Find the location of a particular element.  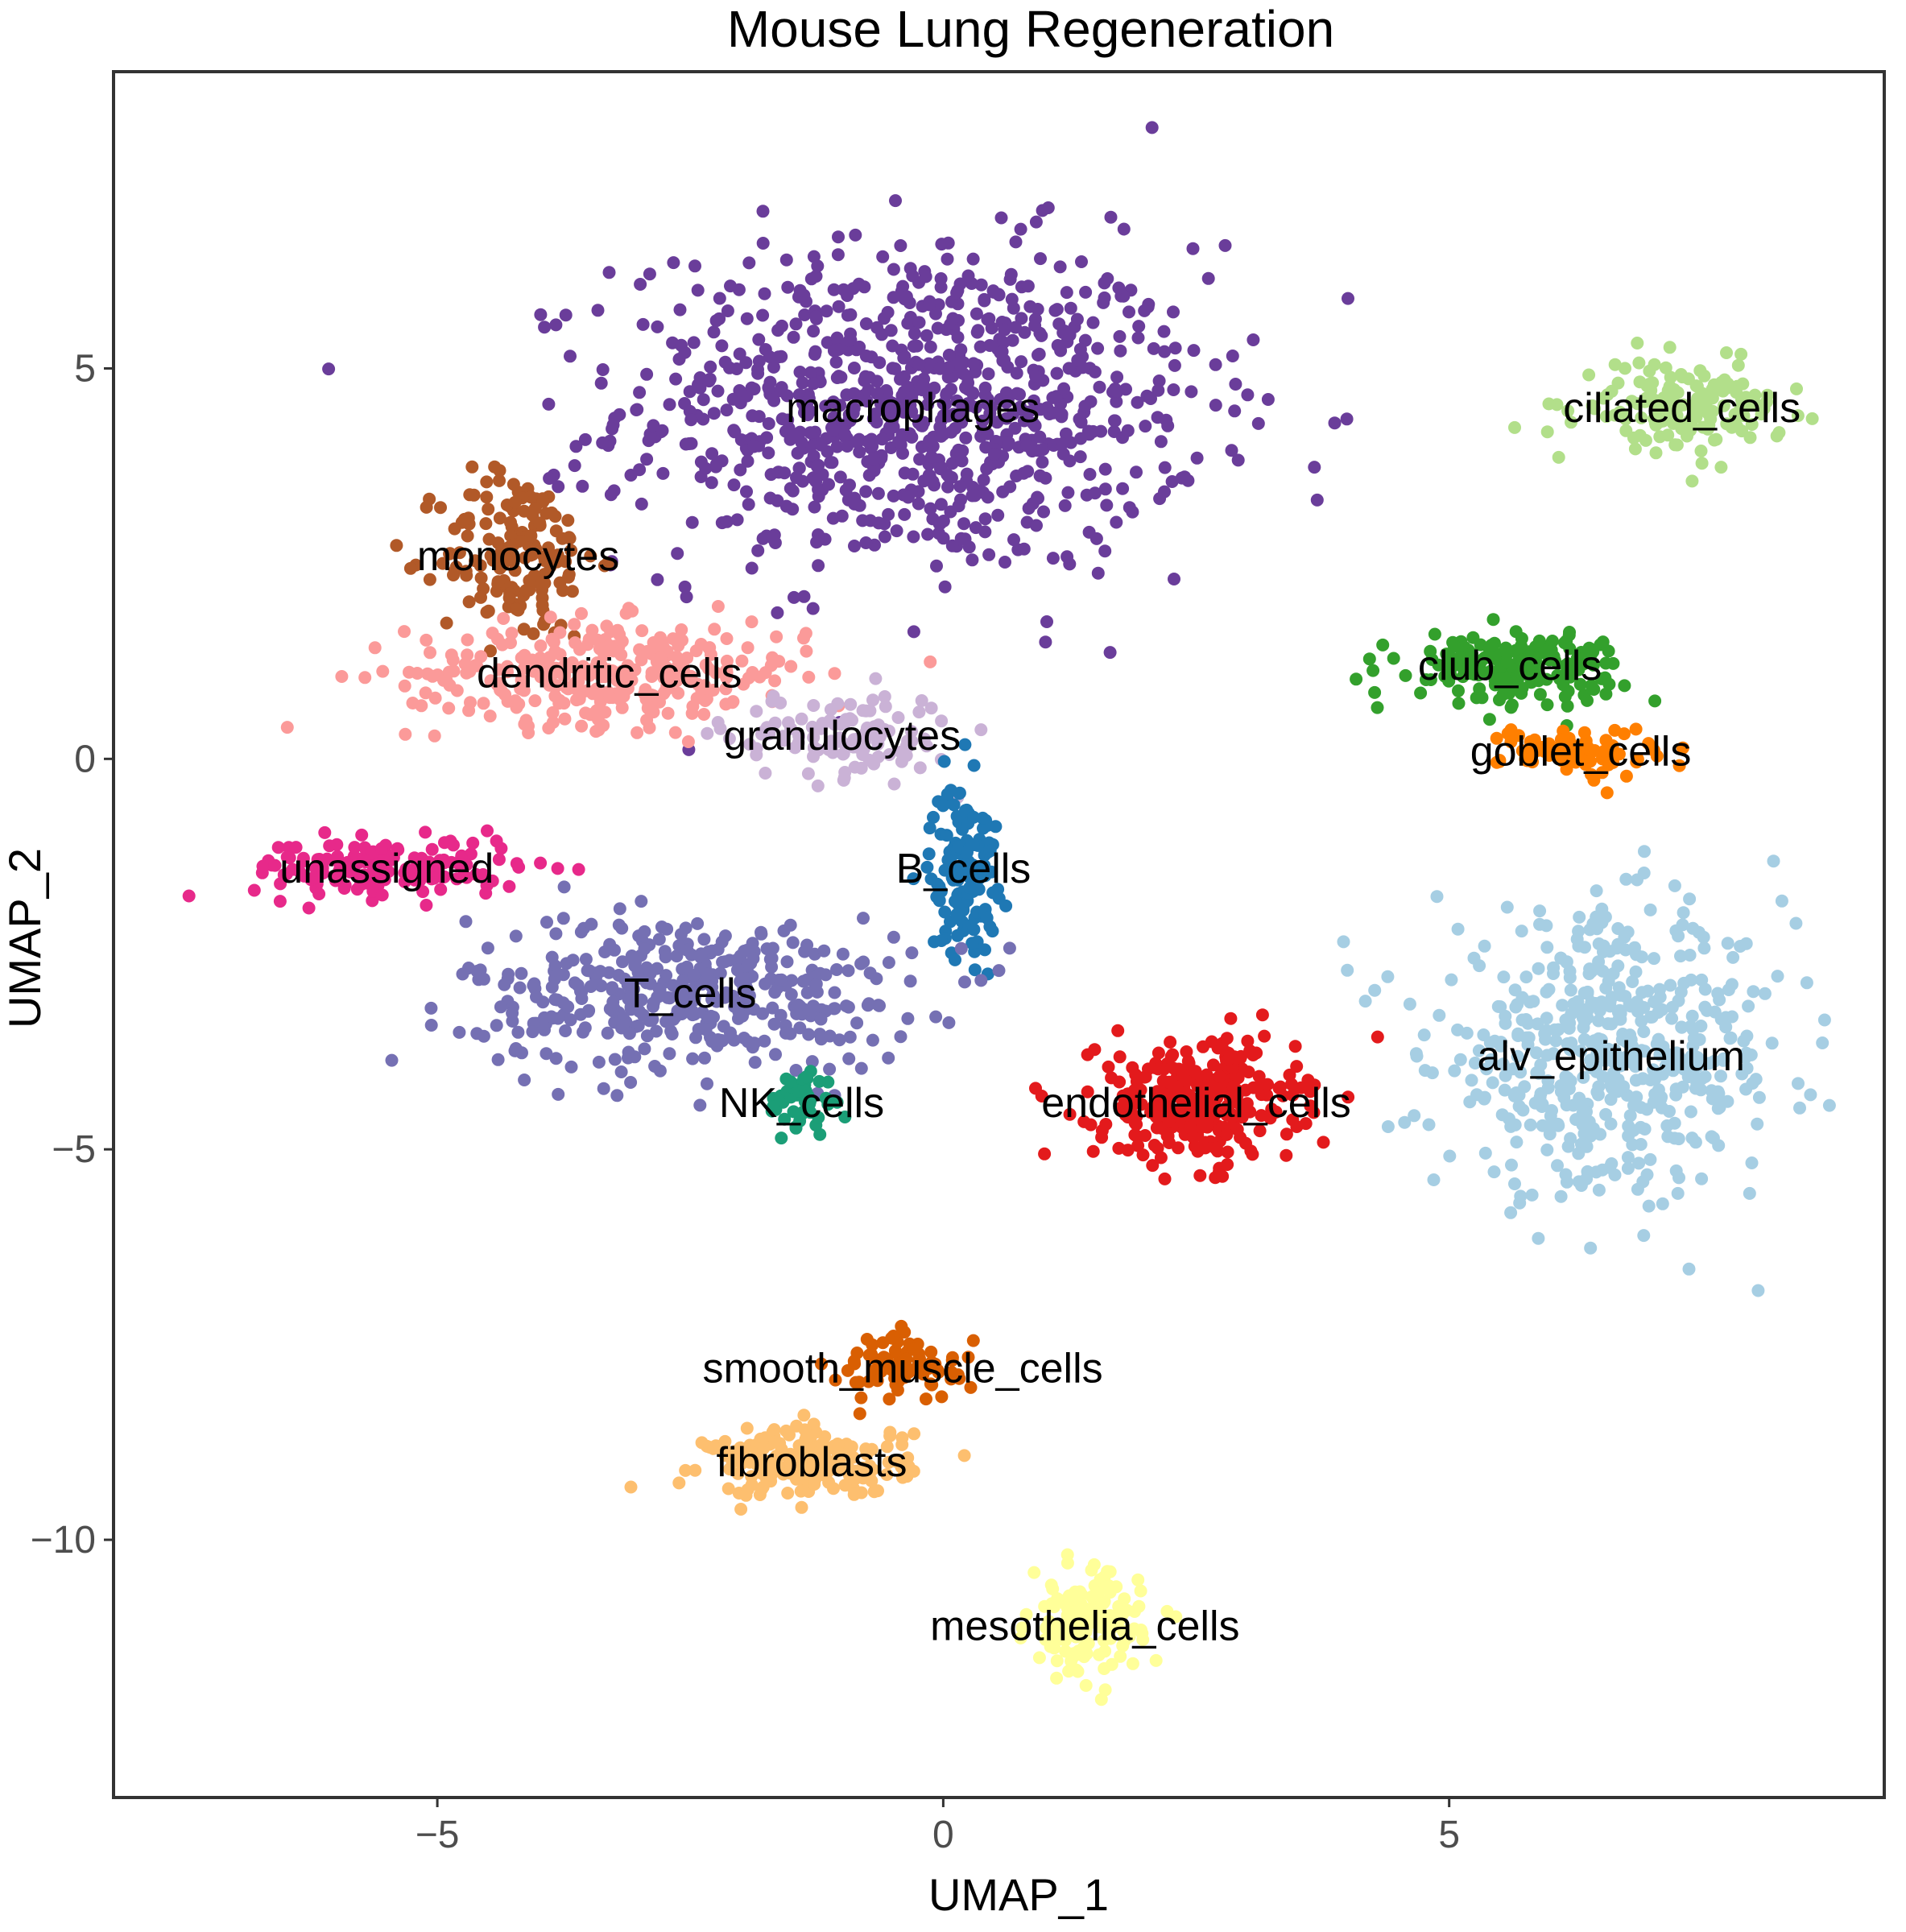

cluster-points-NK_cells is located at coordinates (809, 1105).